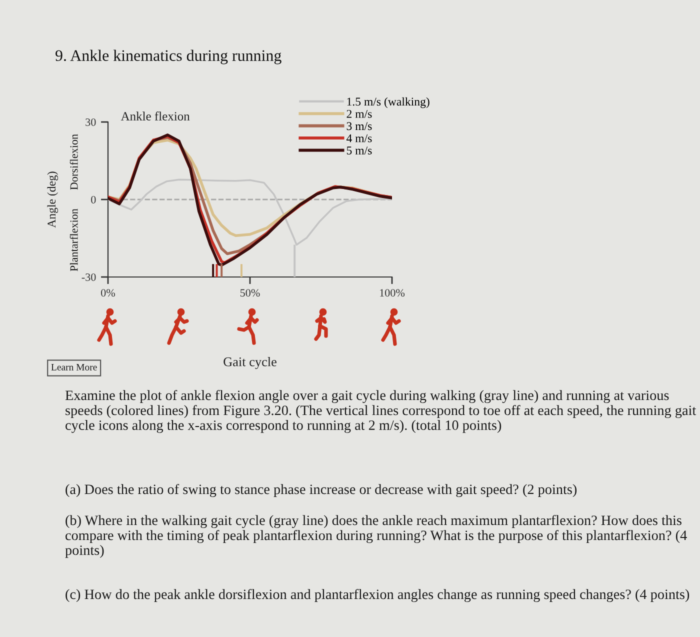  What do you see at coordinates (359, 114) in the screenshot?
I see `legend-label: 2 m/s` at bounding box center [359, 114].